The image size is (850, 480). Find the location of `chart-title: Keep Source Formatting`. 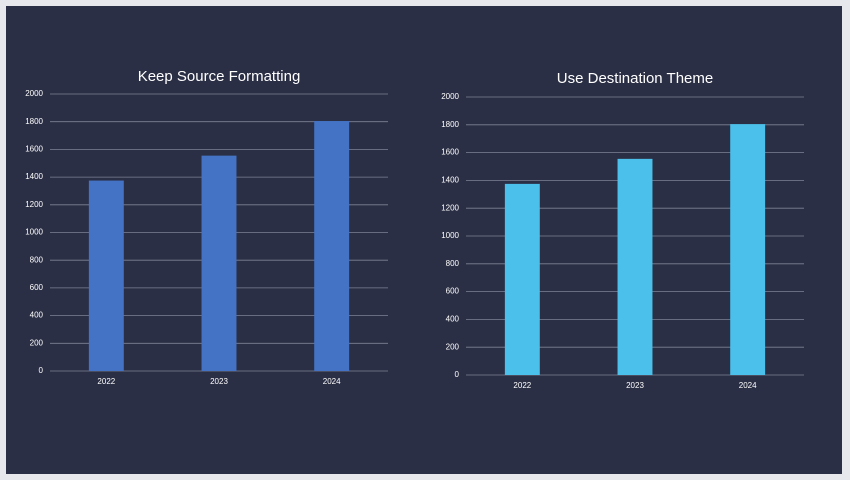

chart-title: Keep Source Formatting is located at coordinates (219, 76).